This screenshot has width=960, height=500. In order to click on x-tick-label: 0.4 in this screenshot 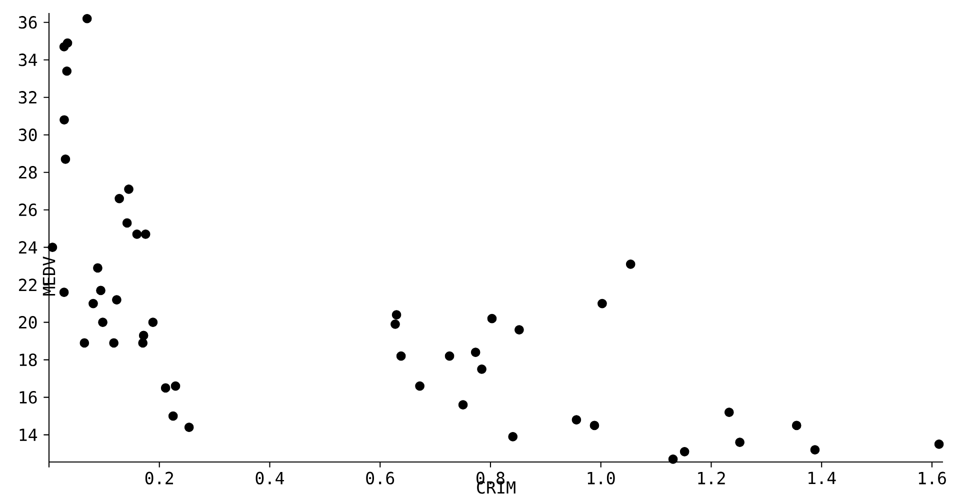, I will do `click(270, 478)`.